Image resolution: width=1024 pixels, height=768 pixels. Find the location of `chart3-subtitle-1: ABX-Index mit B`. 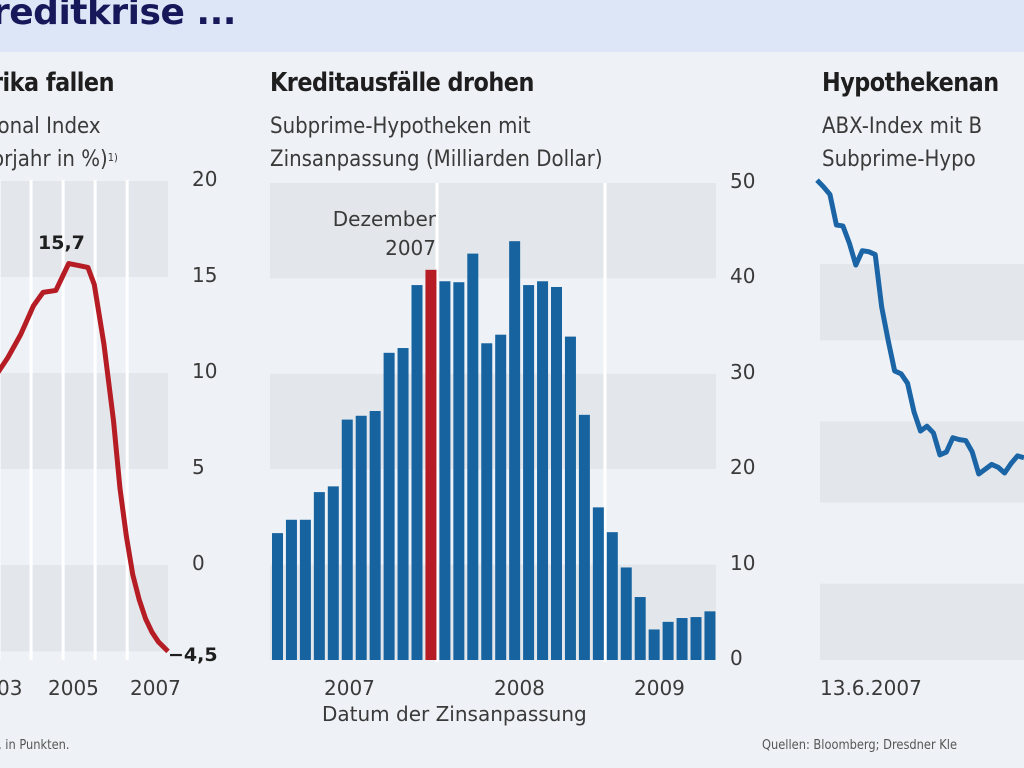

chart3-subtitle-1: ABX-Index mit B is located at coordinates (902, 126).